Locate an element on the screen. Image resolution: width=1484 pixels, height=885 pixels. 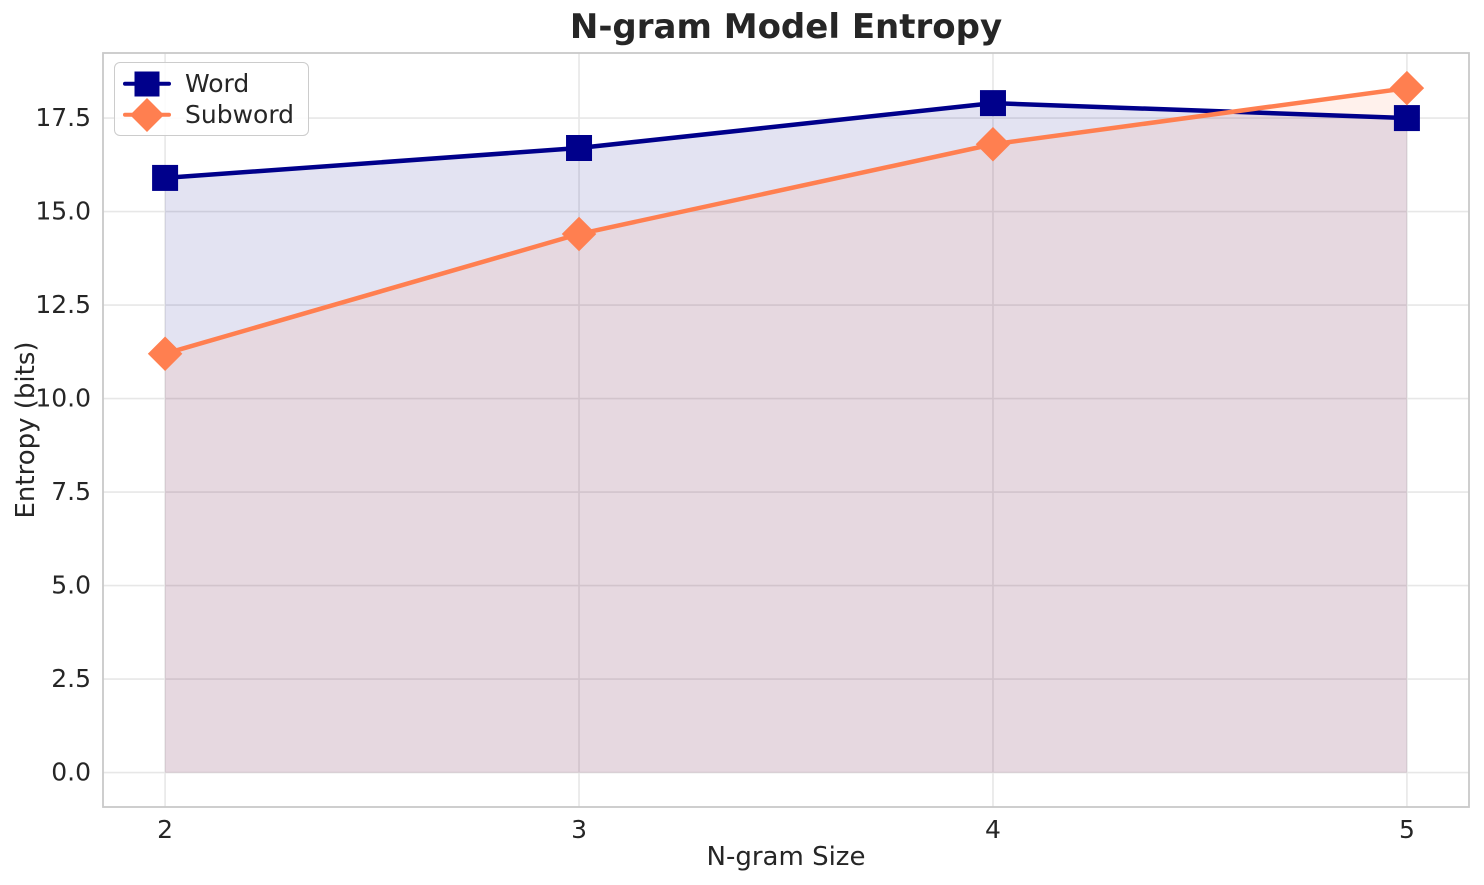
y-axis-label: Entropy (bits) is located at coordinates (26, 430).